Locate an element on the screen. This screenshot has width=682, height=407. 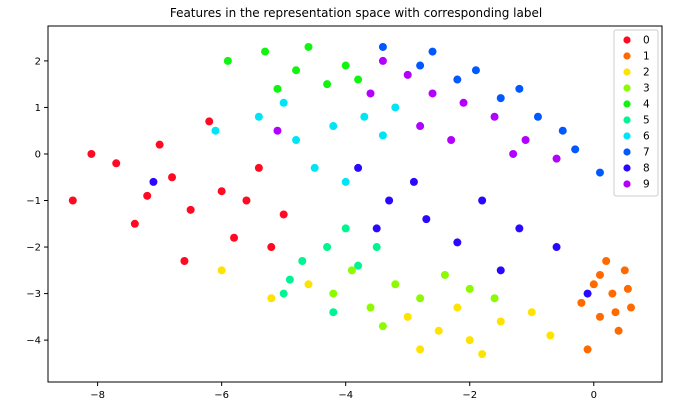
legend-label-3: 3 is located at coordinates (646, 89).